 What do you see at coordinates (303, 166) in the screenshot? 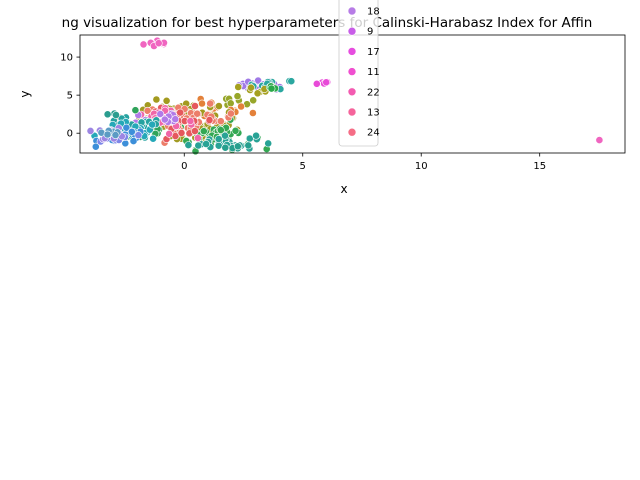
I see `x-tick-label: 5` at bounding box center [303, 166].